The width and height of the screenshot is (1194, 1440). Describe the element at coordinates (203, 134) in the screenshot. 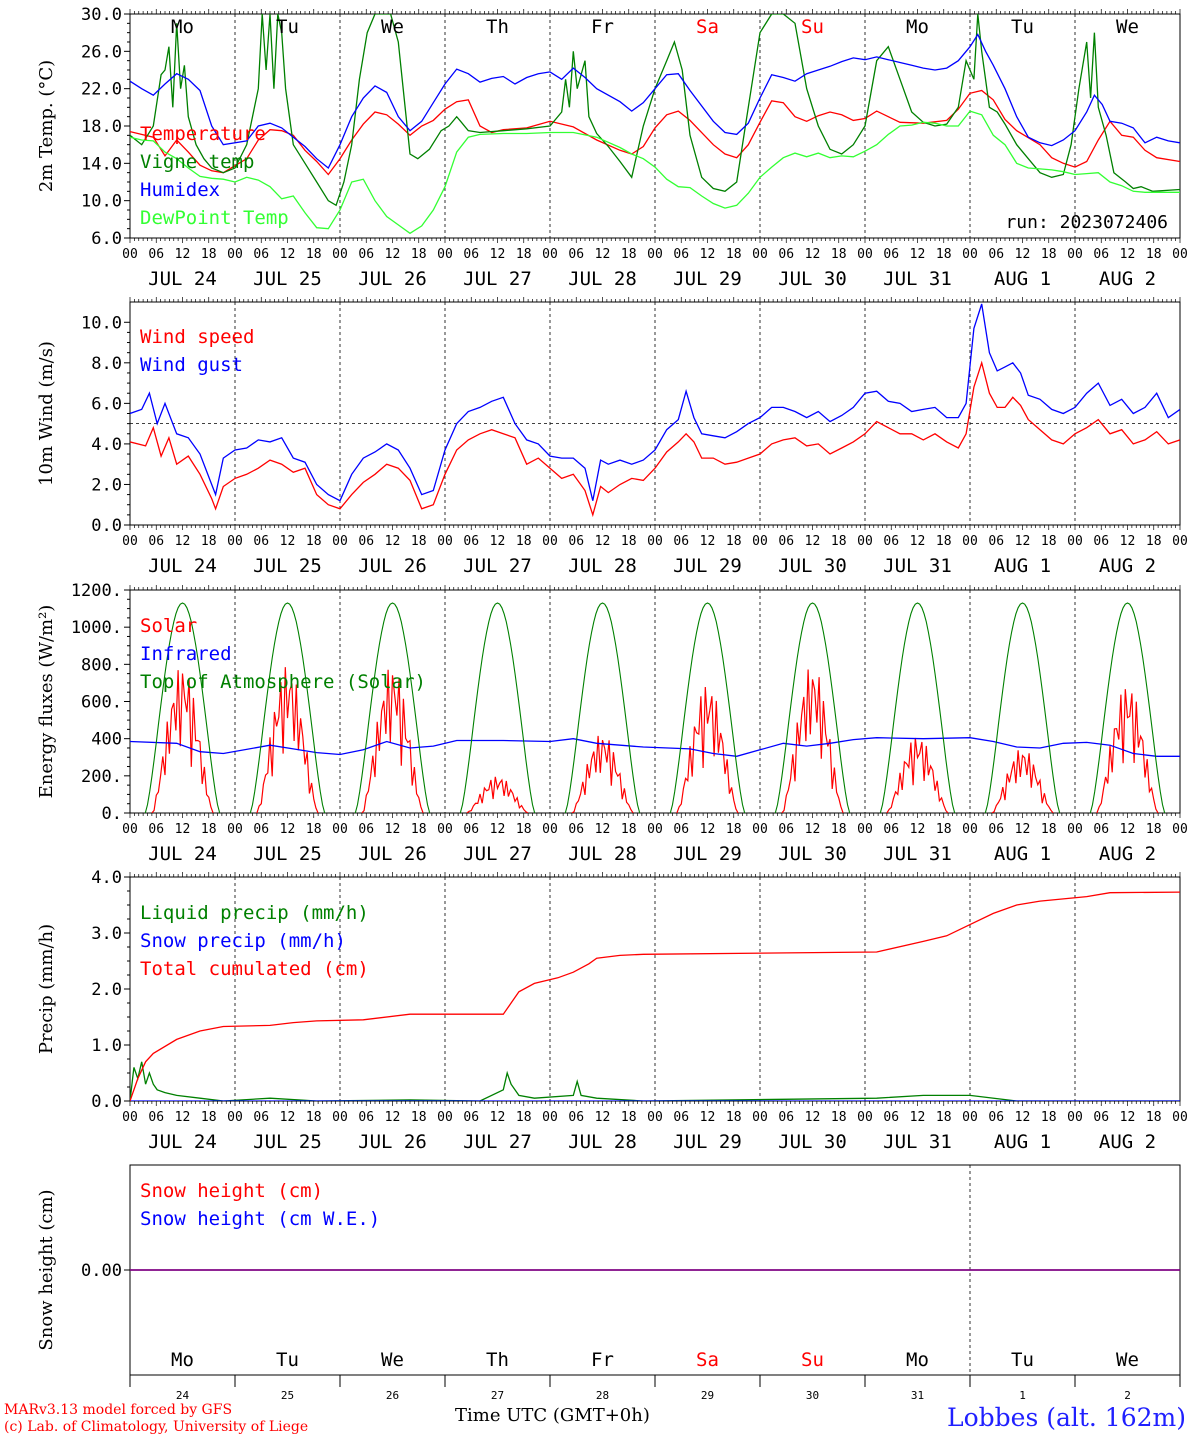

I see `legend-entry: Temperature` at that location.